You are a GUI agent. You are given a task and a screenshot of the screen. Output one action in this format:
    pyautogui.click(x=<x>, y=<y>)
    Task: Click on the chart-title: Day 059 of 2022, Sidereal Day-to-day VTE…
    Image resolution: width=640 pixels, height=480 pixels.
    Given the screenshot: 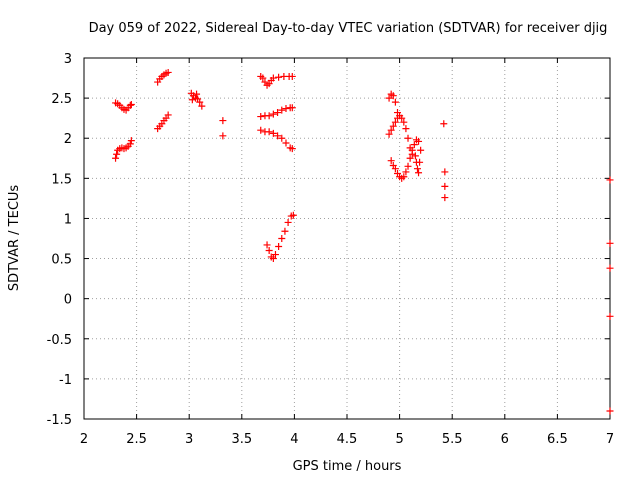 What is the action you would take?
    pyautogui.click(x=348, y=28)
    